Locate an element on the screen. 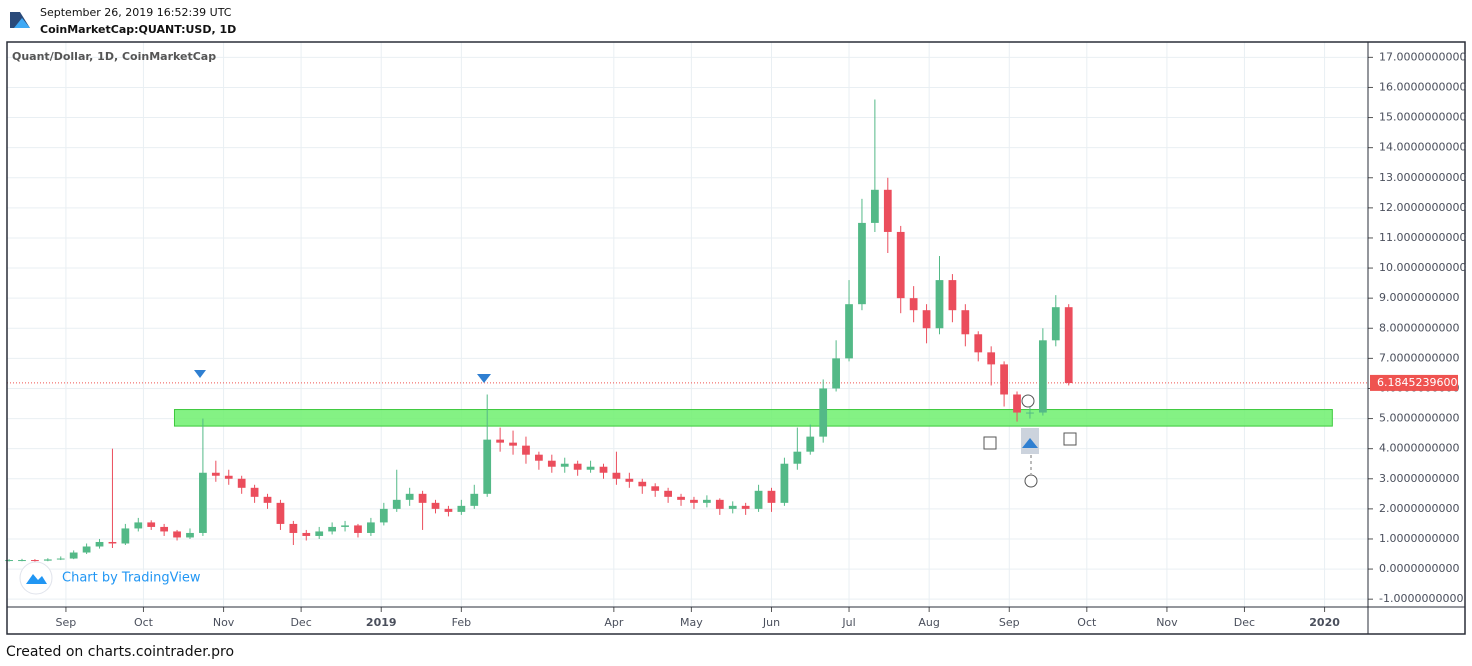 The image size is (1472, 666). y-tick-label: -1.0000000000 is located at coordinates (1421, 598).